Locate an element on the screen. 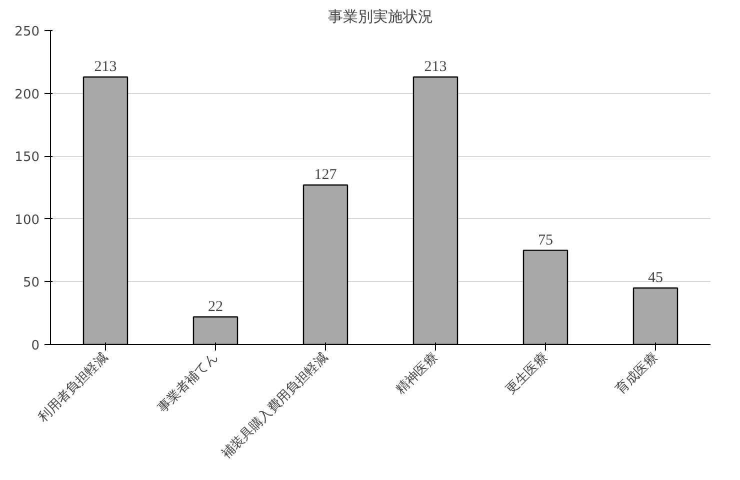 The width and height of the screenshot is (740, 480). x-tick-label: 補装具購入費用負担軽減 is located at coordinates (275, 406).